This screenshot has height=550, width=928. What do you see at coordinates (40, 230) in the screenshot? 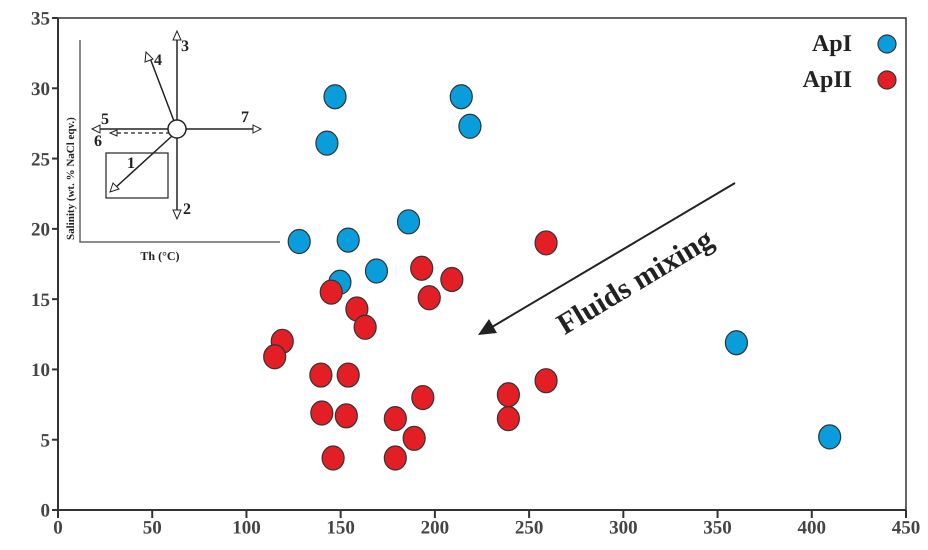
I see `y-tick-label: 20` at bounding box center [40, 230].